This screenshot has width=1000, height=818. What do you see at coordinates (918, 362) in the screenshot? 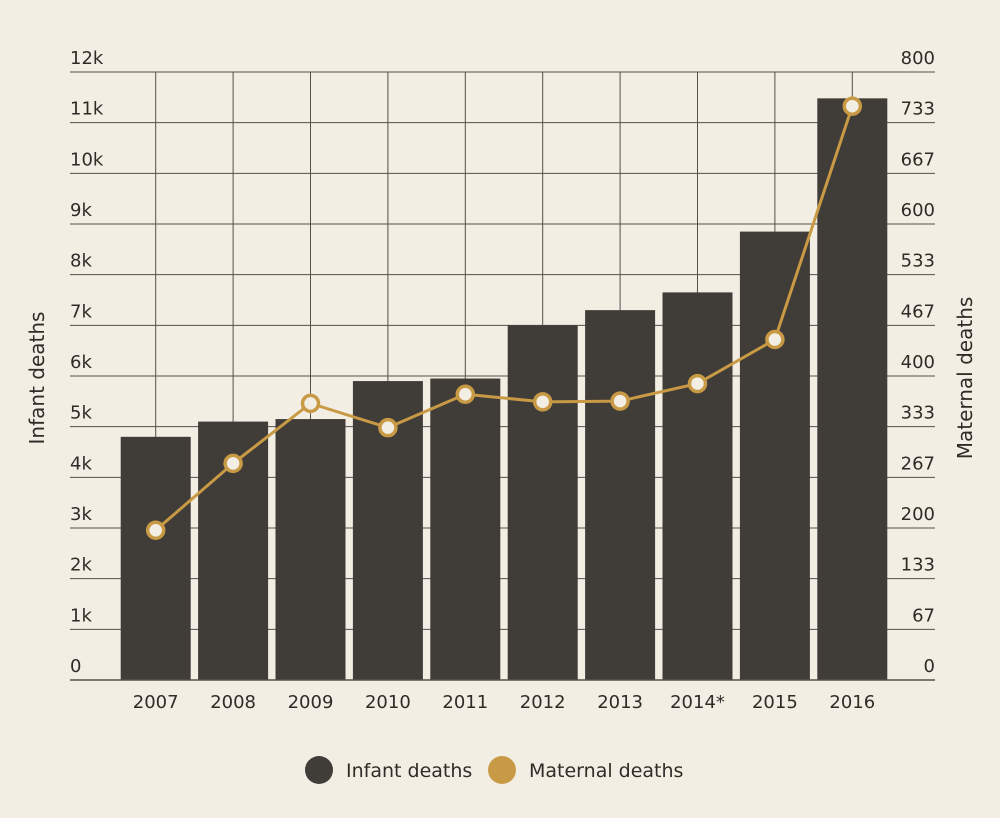
I see `y2-tick-label: 400` at bounding box center [918, 362].